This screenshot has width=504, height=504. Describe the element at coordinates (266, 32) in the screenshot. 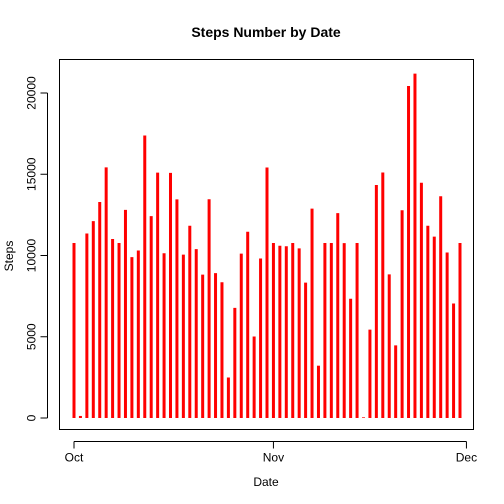

I see `chart-title: Steps Number by Date` at that location.